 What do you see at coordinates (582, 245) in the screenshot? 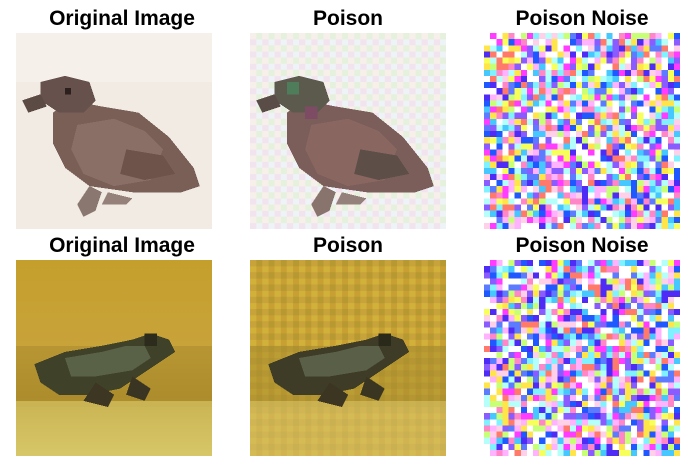
I see `row2-poison-noise-title: Poison Noise` at bounding box center [582, 245].